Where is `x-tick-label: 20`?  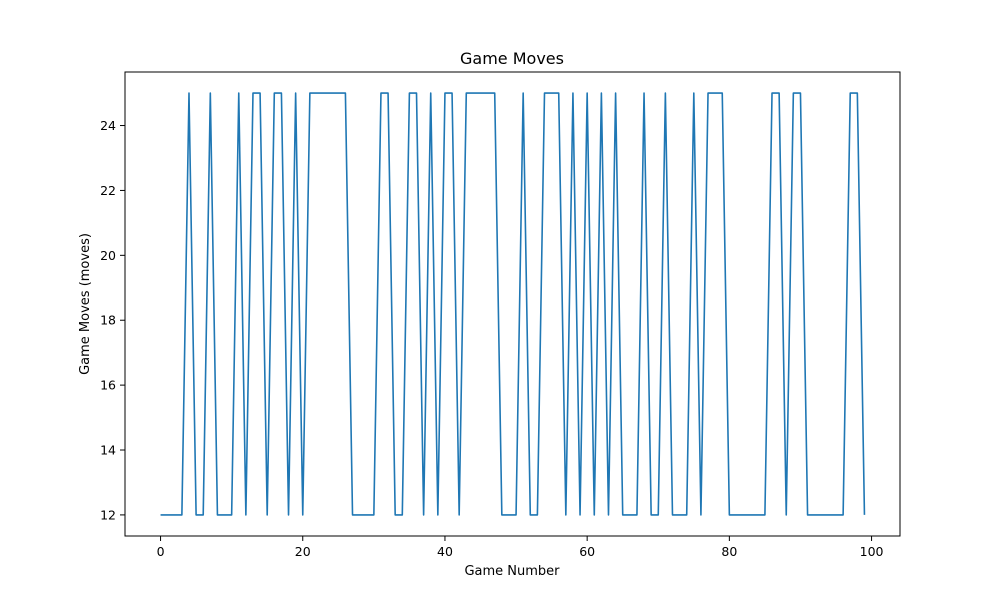 x-tick-label: 20 is located at coordinates (303, 551).